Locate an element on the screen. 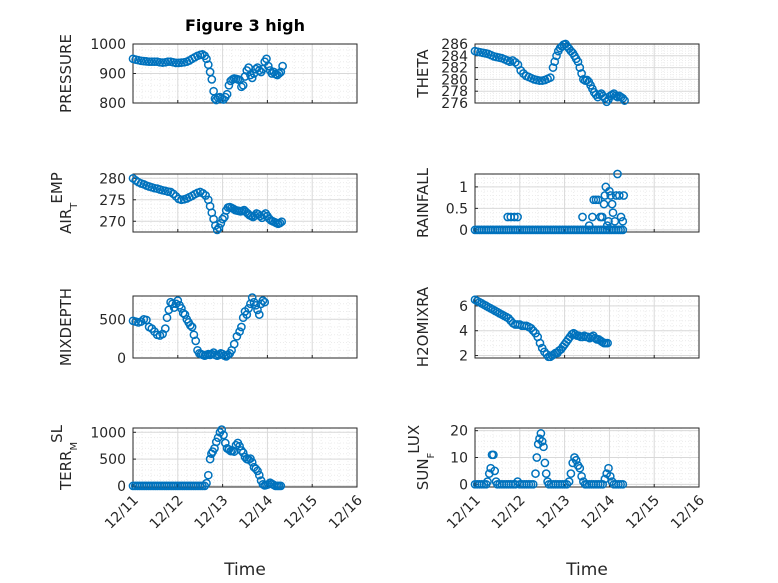  subplot-rainfall: 0 0.5 1 RAINFALL is located at coordinates (557, 203).